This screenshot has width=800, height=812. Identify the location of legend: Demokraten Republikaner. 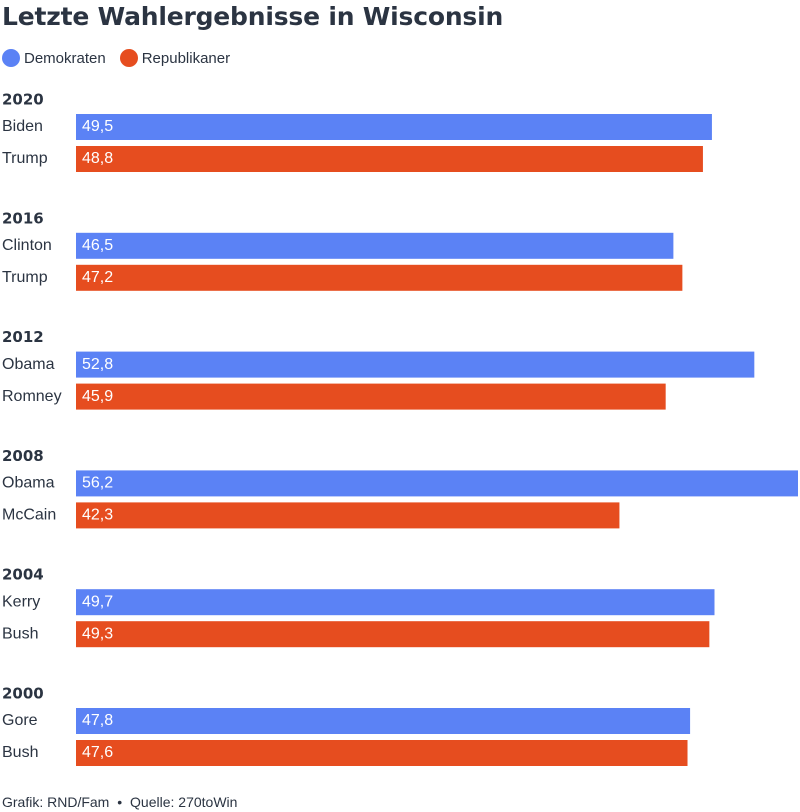
(123, 58).